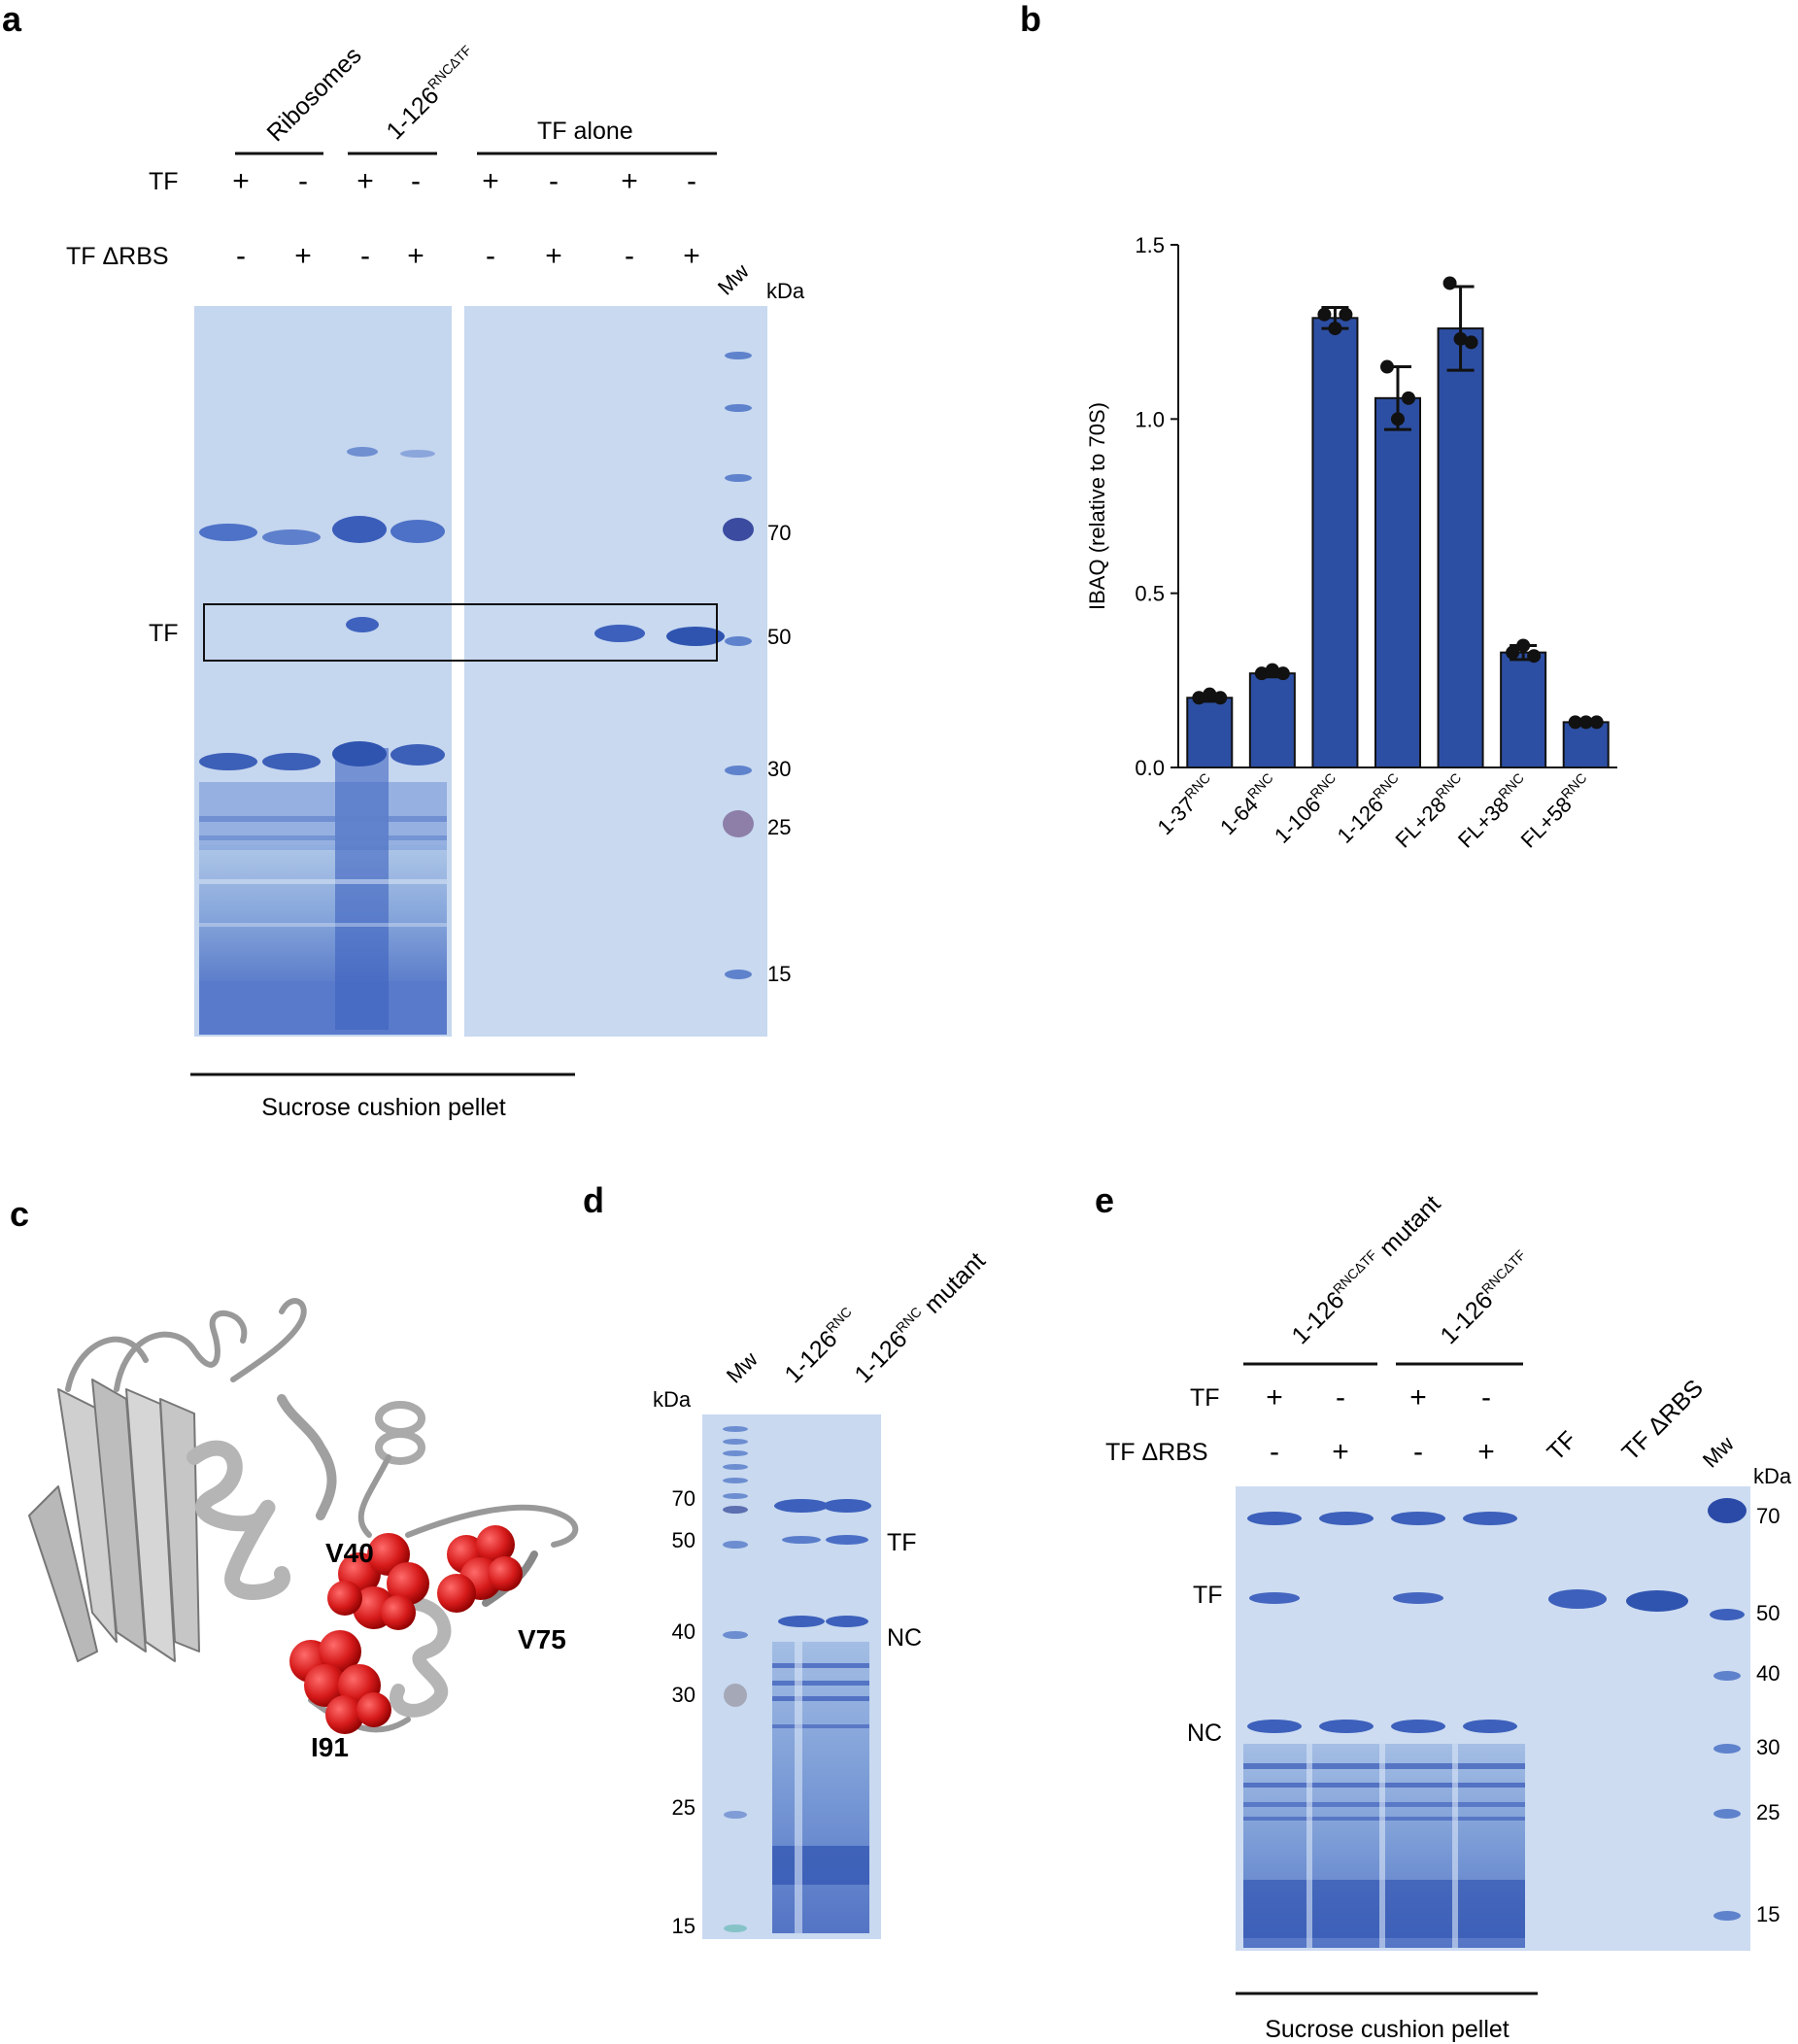 The image size is (1798, 2044). I want to click on mw-value-labels: 70 50 40 30 25 15, so click(683, 1712).